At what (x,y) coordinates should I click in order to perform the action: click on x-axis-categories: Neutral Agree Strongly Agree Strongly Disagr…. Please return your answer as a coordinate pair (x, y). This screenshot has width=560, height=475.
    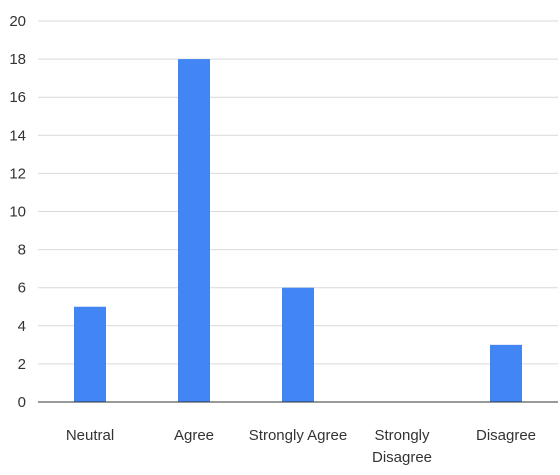
    Looking at the image, I should click on (301, 446).